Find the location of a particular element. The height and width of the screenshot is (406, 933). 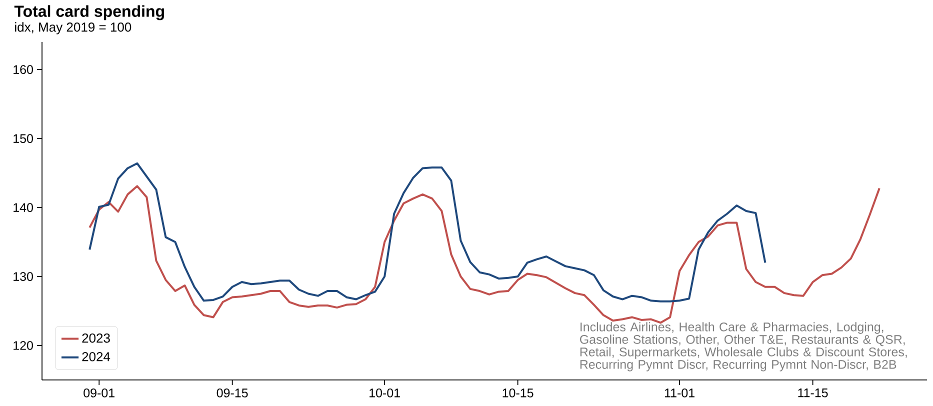

x-tick-label: 11-15 is located at coordinates (813, 393).